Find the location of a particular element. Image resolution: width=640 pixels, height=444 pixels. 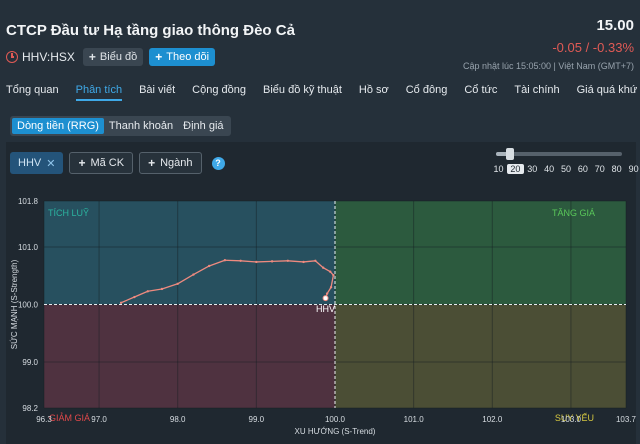

period-ticks: 10 20 30 40 50 60 70 80 90 is located at coordinates (565, 169).